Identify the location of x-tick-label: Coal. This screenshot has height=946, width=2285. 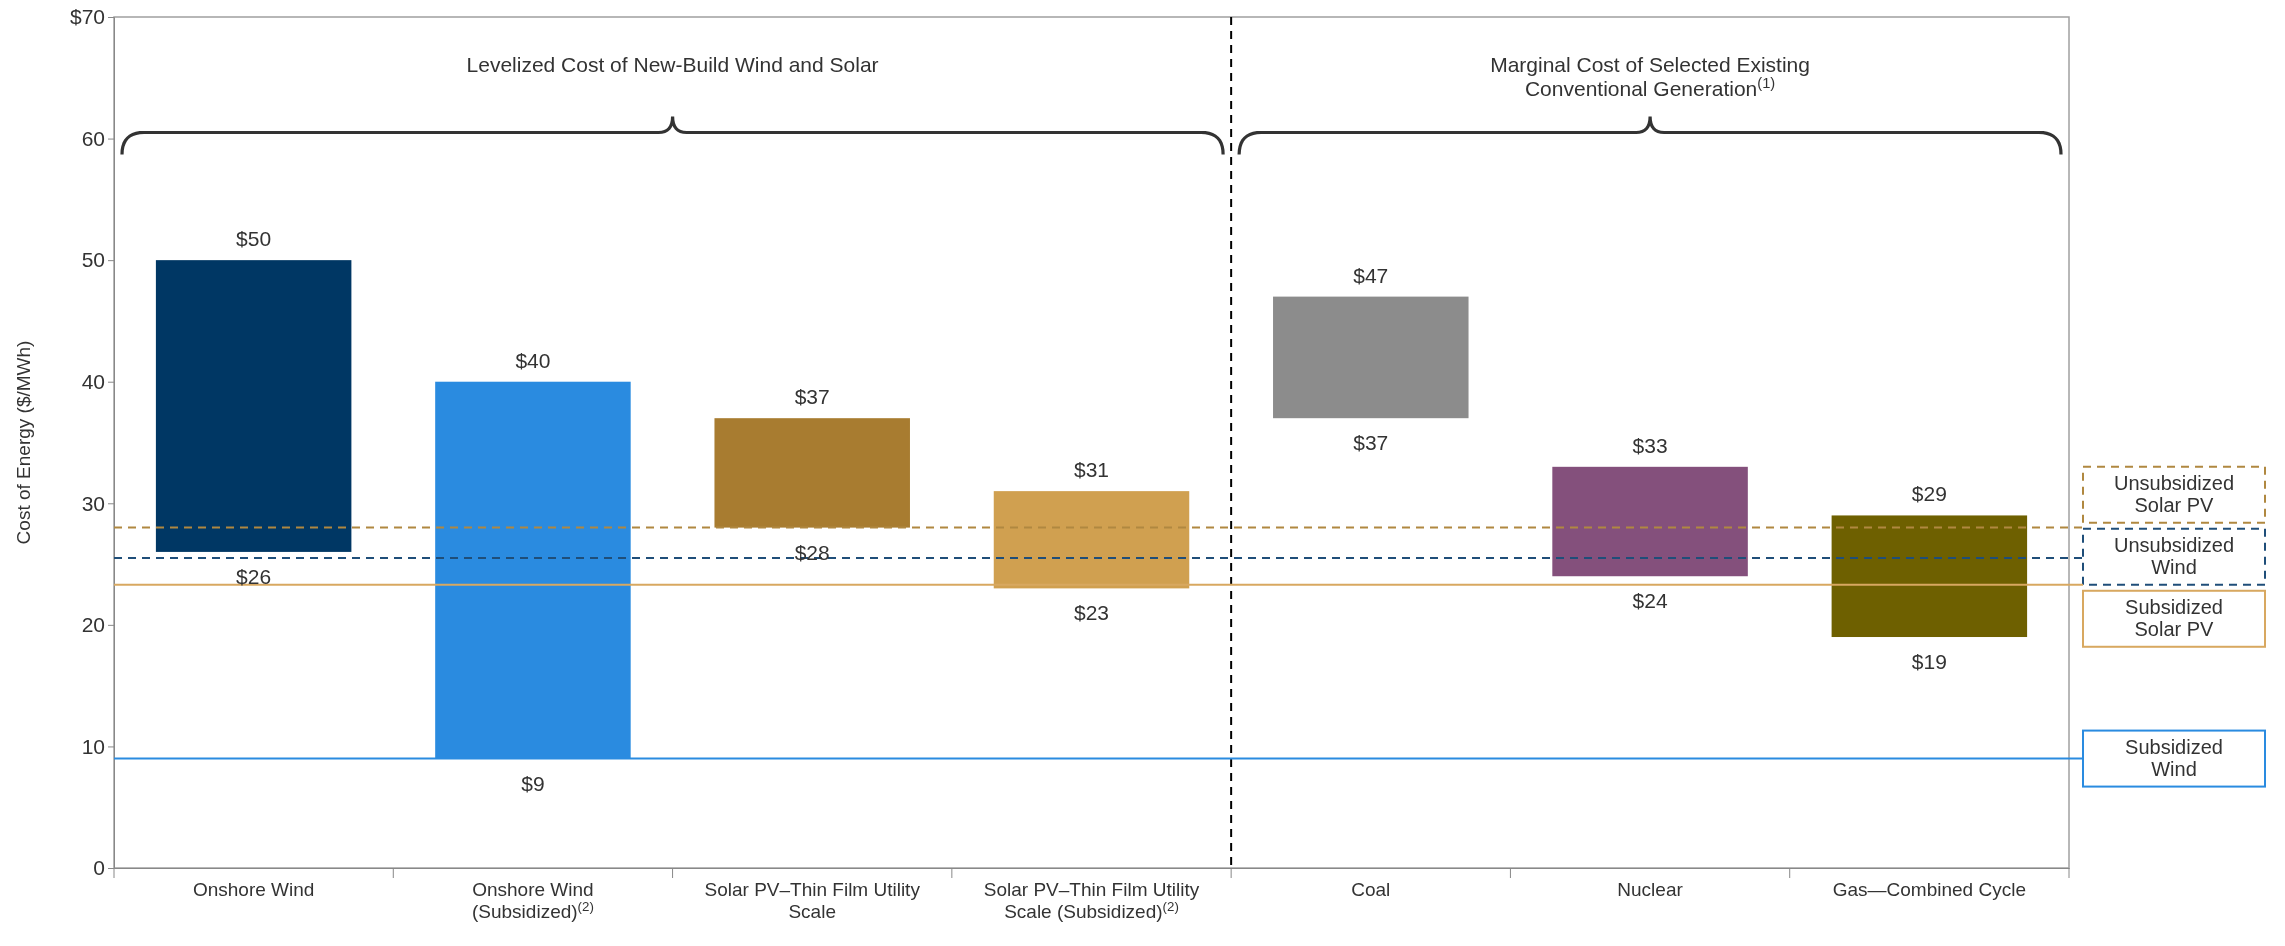
(1371, 889).